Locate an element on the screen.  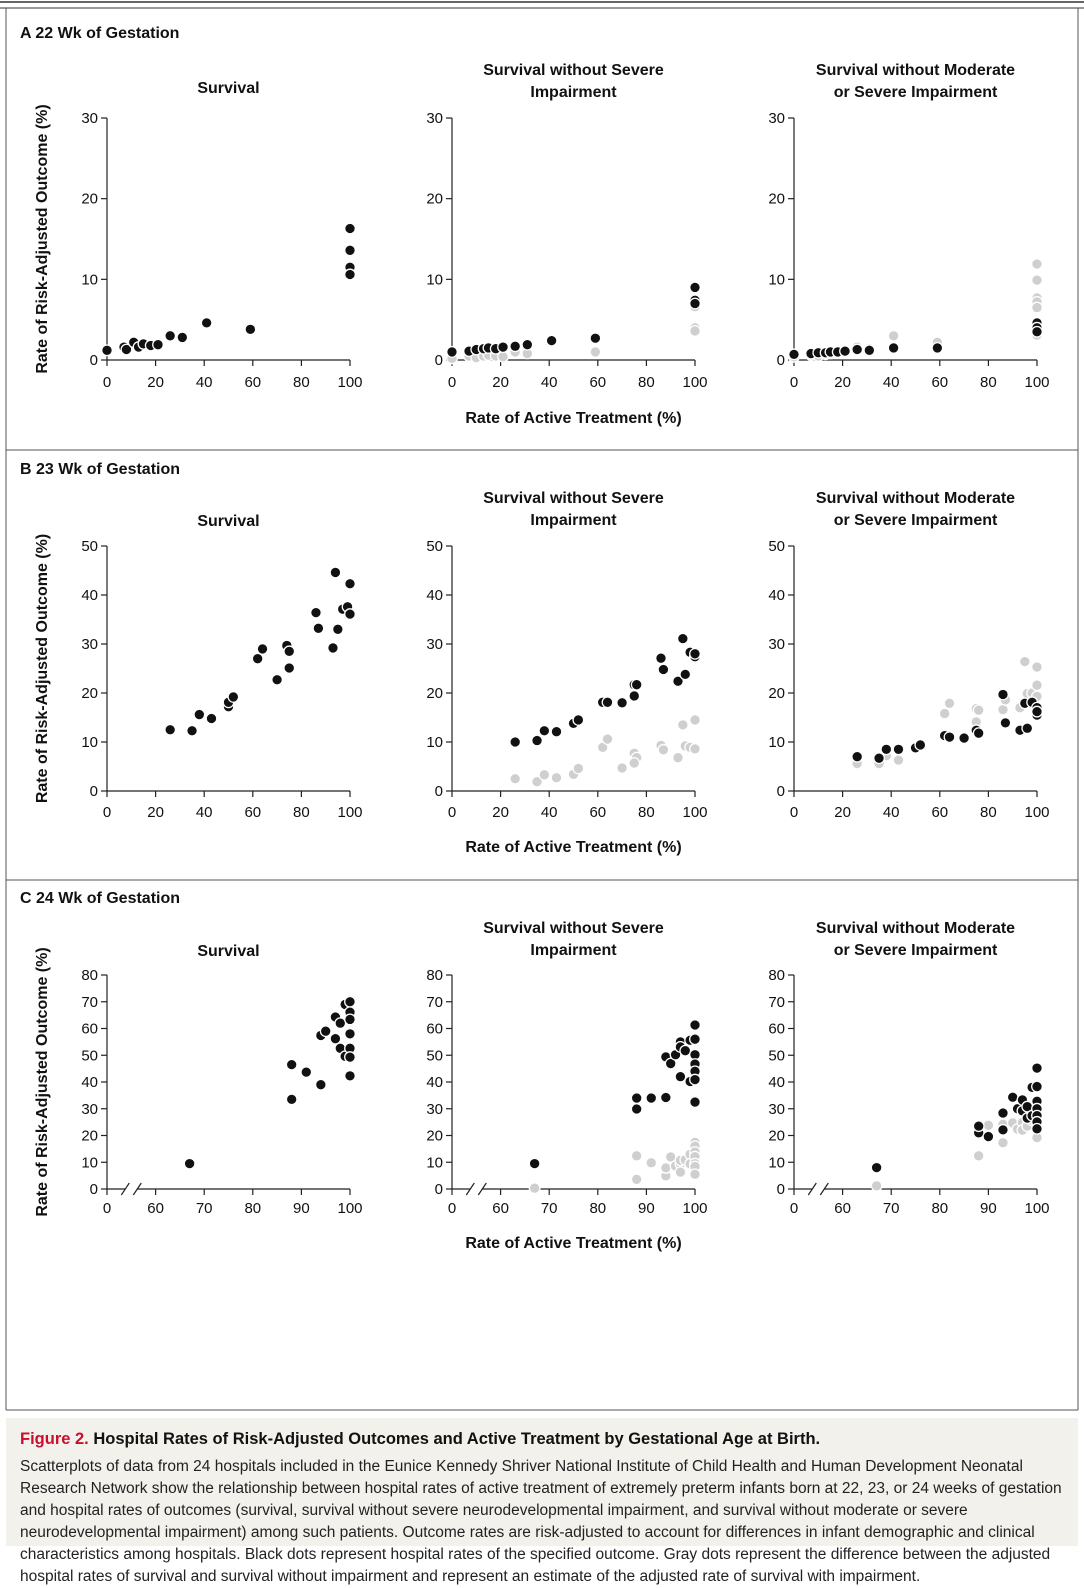
x-tick-label: 70 is located at coordinates (549, 1208).